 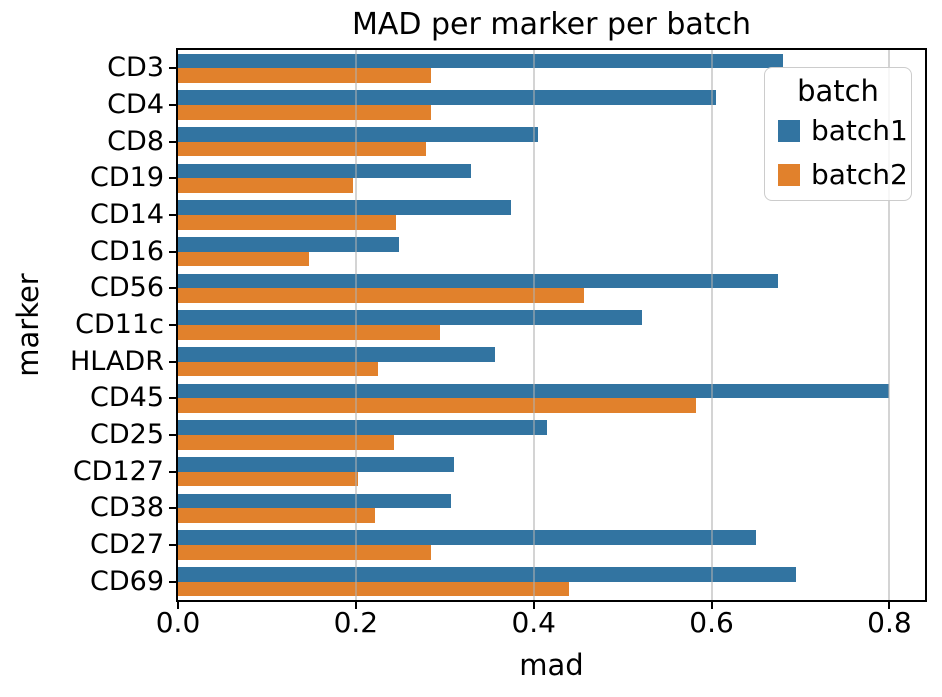 I want to click on y-tick-label-CD69: CD69, so click(x=127, y=581).